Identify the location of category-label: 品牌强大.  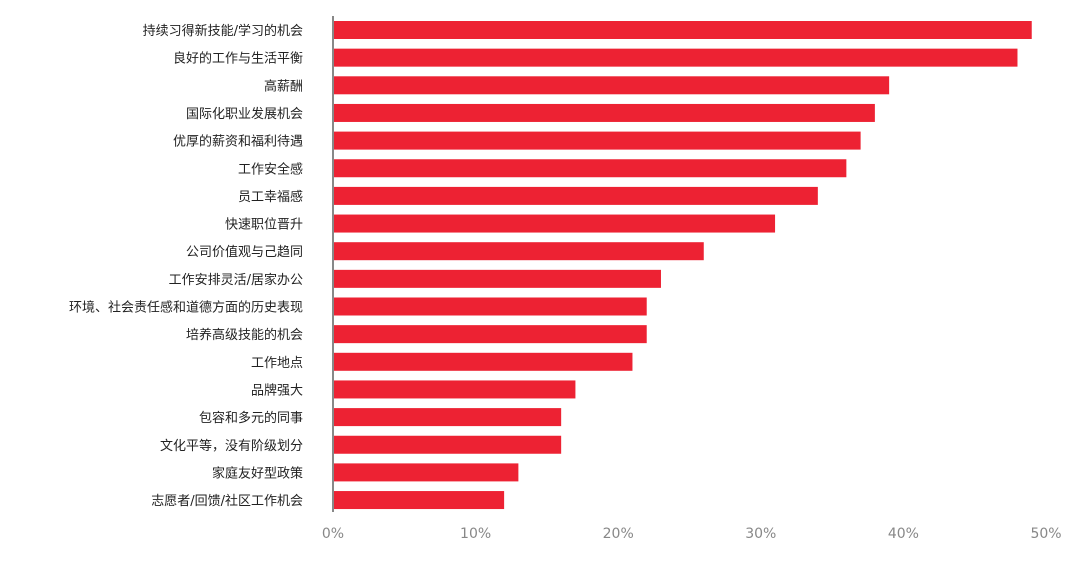
(277, 390).